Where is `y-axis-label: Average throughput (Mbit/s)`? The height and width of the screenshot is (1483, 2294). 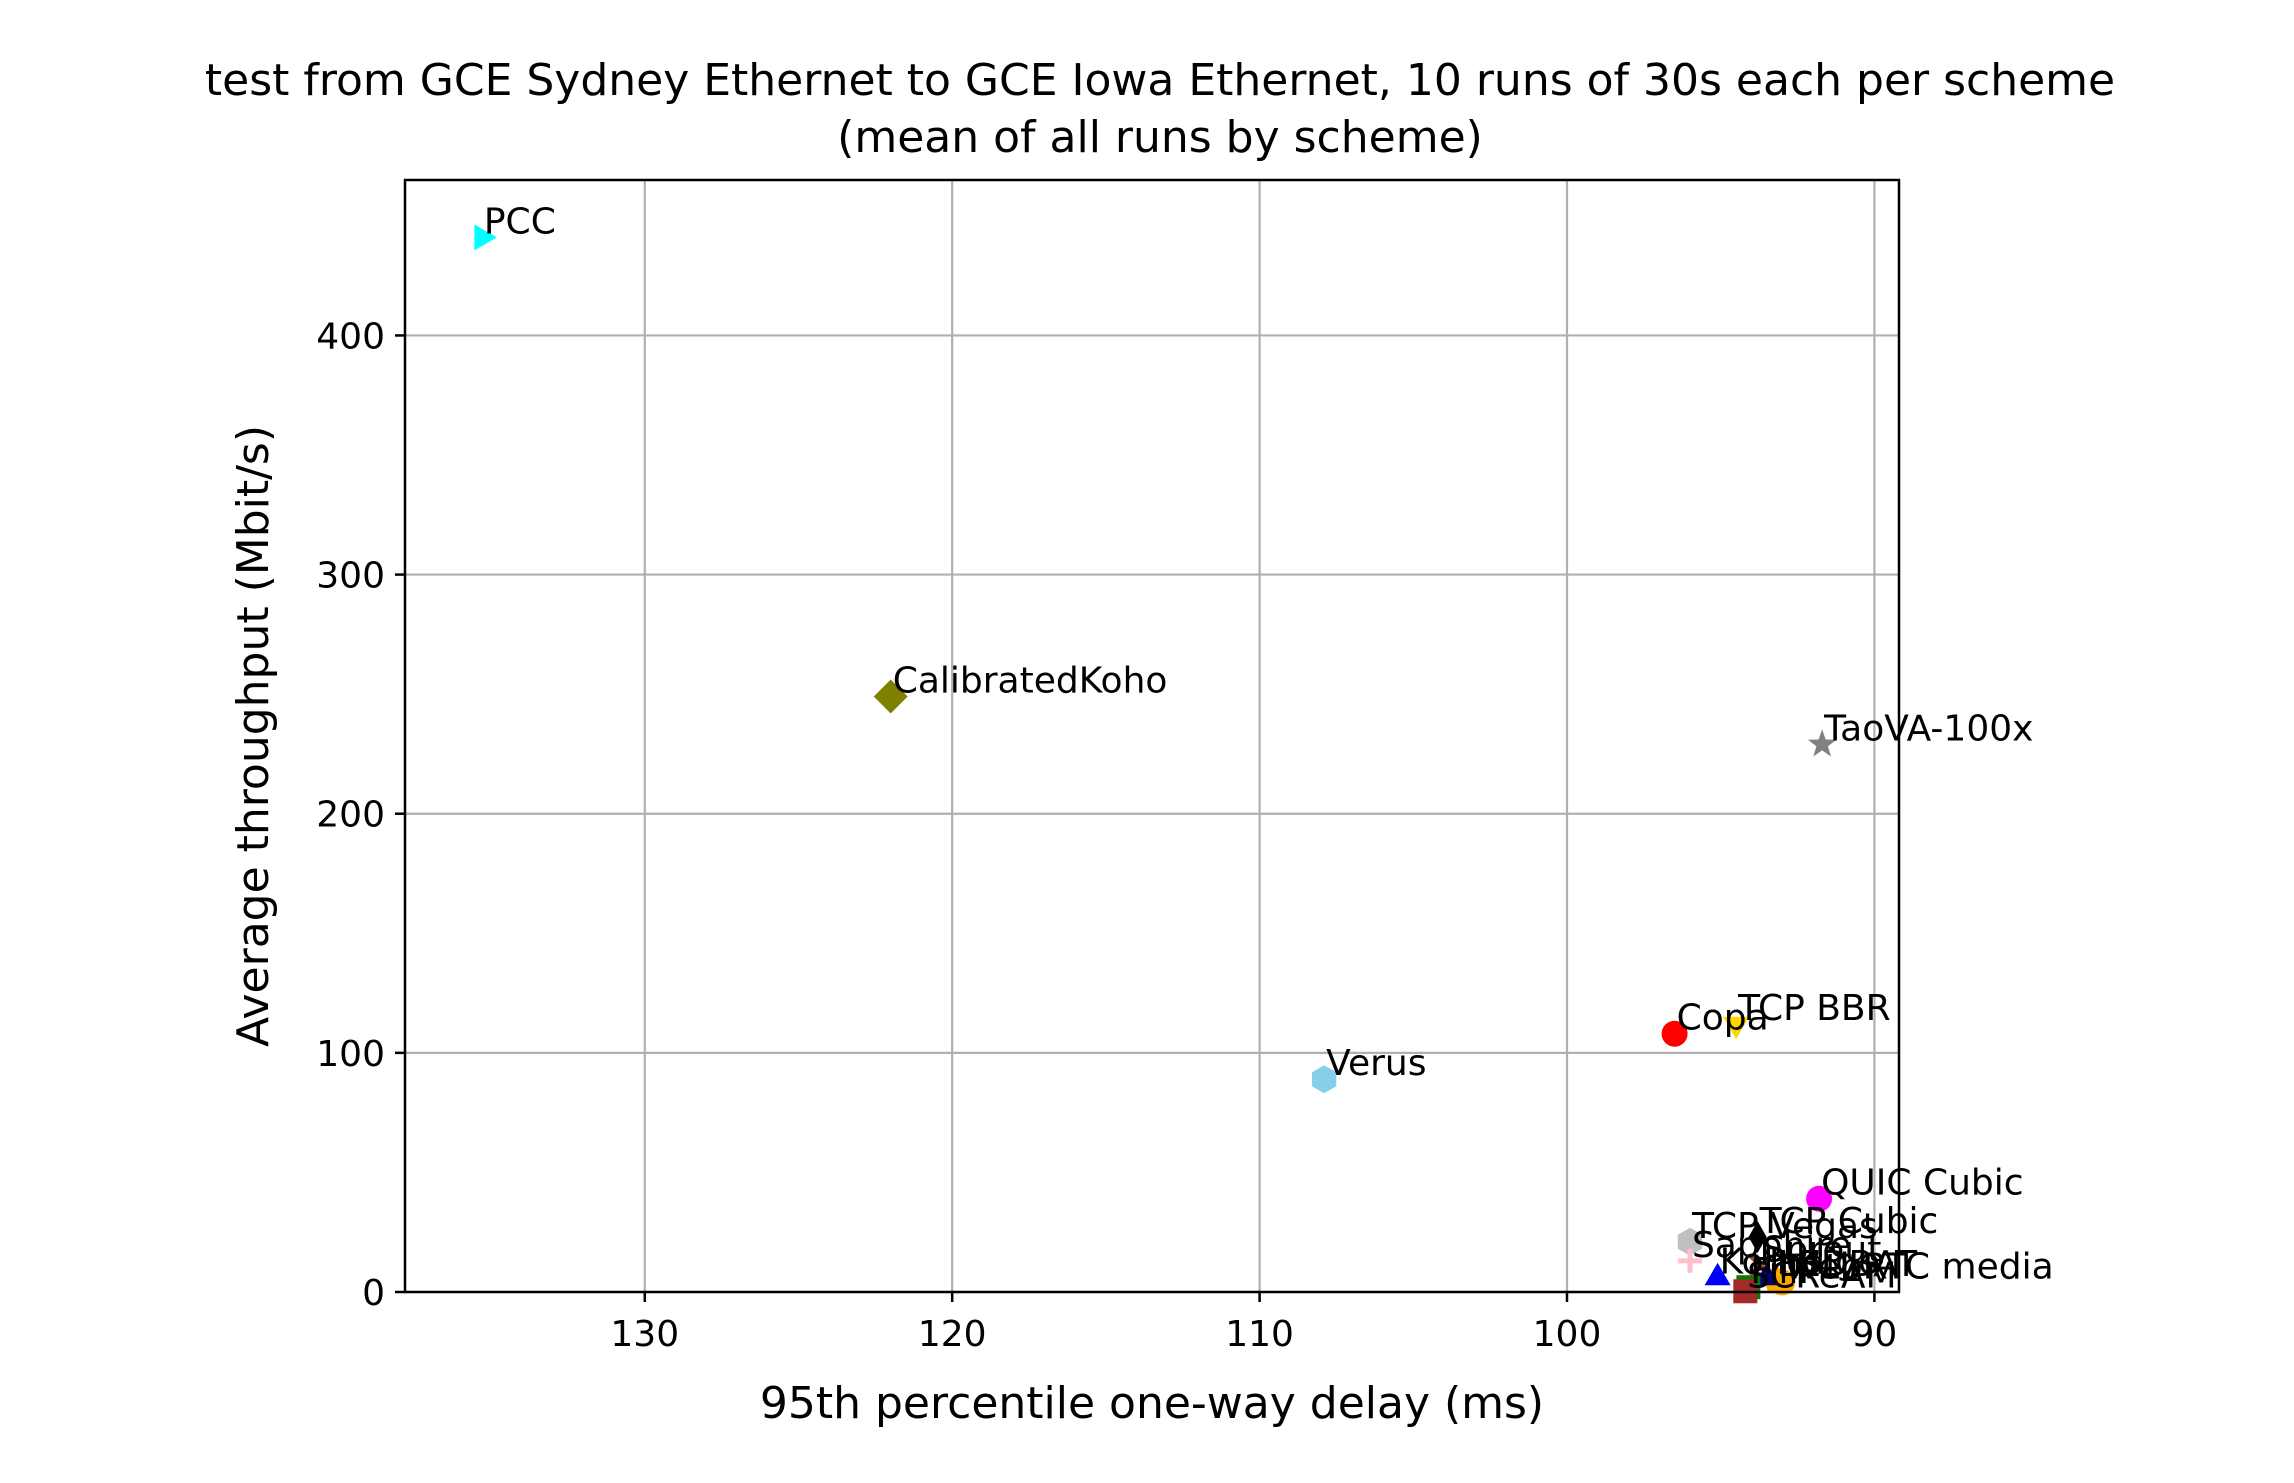
y-axis-label: Average throughput (Mbit/s) is located at coordinates (253, 736).